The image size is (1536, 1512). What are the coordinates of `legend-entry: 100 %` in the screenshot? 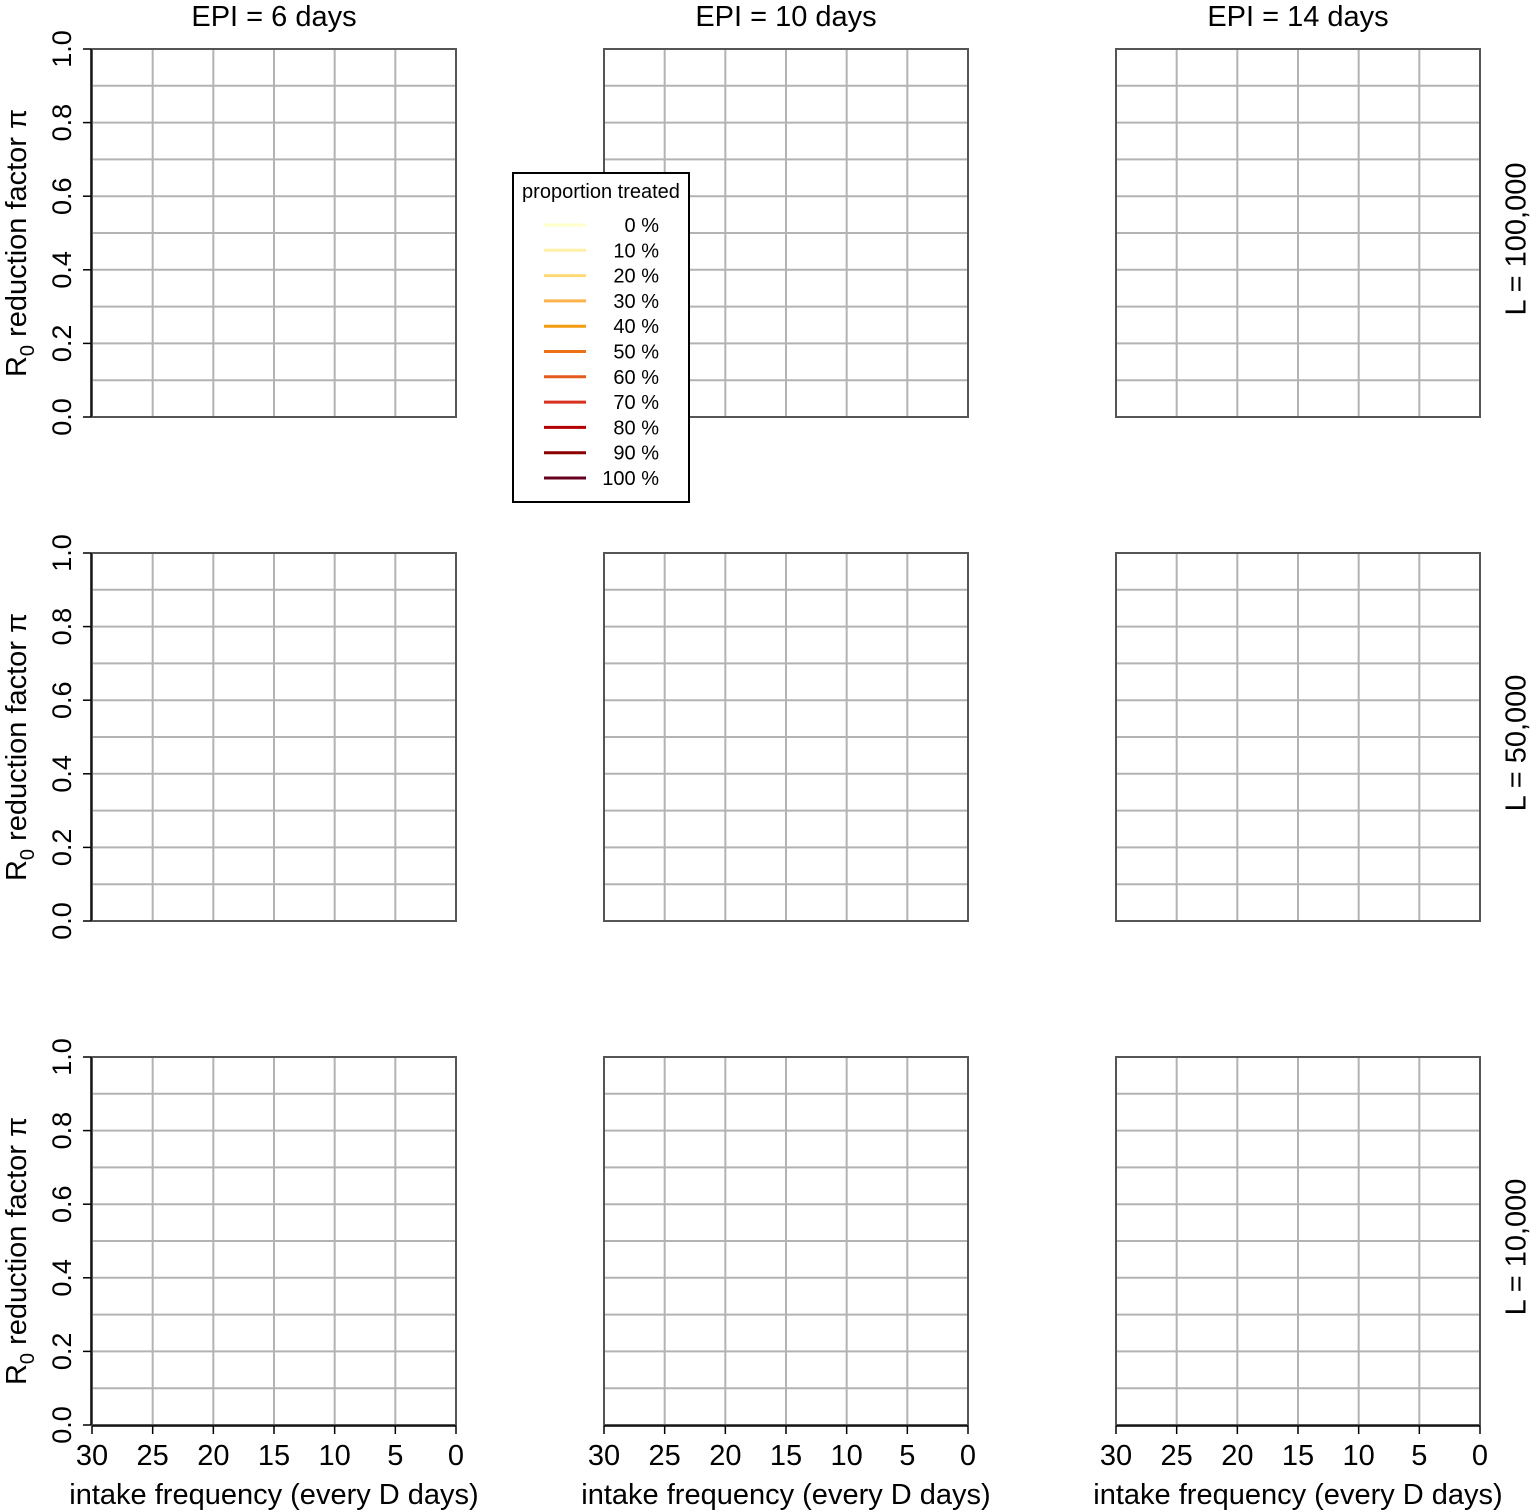 It's located at (601, 479).